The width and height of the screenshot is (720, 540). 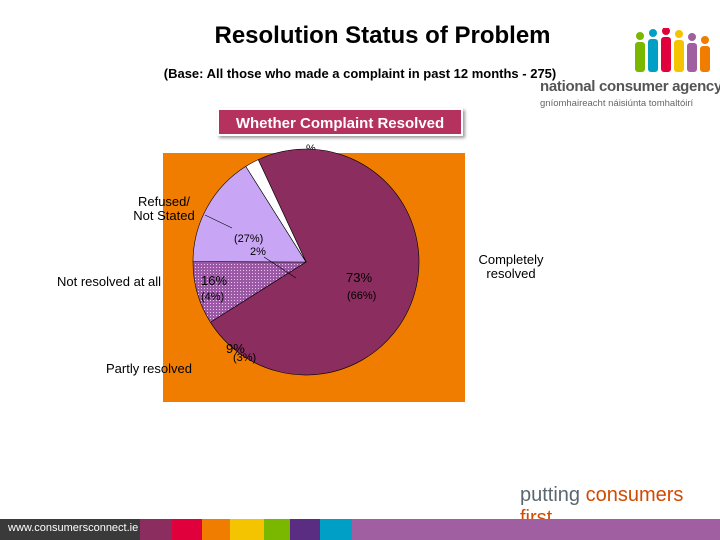 What do you see at coordinates (258, 252) in the screenshot?
I see `value-refused: 2%` at bounding box center [258, 252].